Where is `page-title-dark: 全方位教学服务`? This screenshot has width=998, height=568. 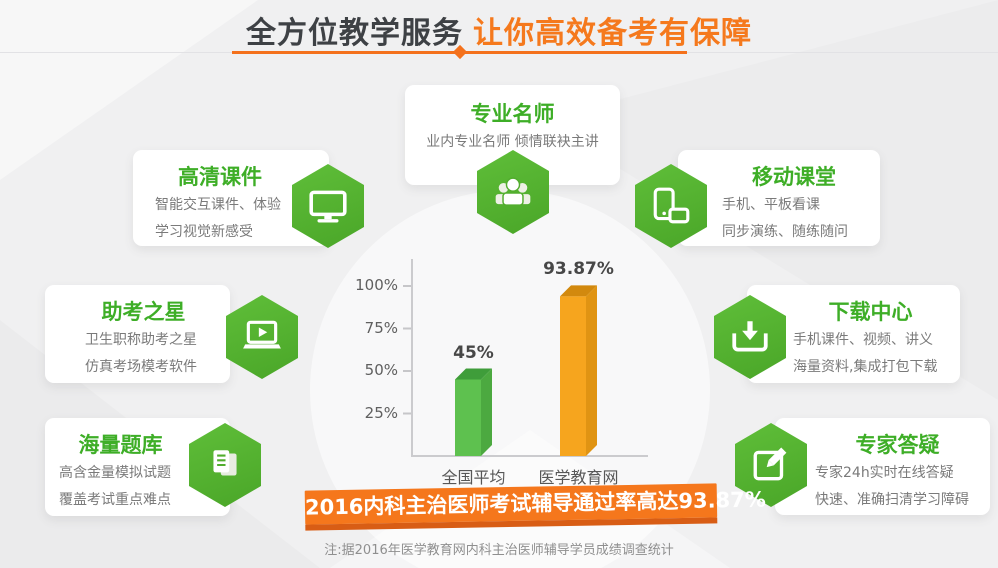 page-title-dark: 全方位教学服务 is located at coordinates (354, 33).